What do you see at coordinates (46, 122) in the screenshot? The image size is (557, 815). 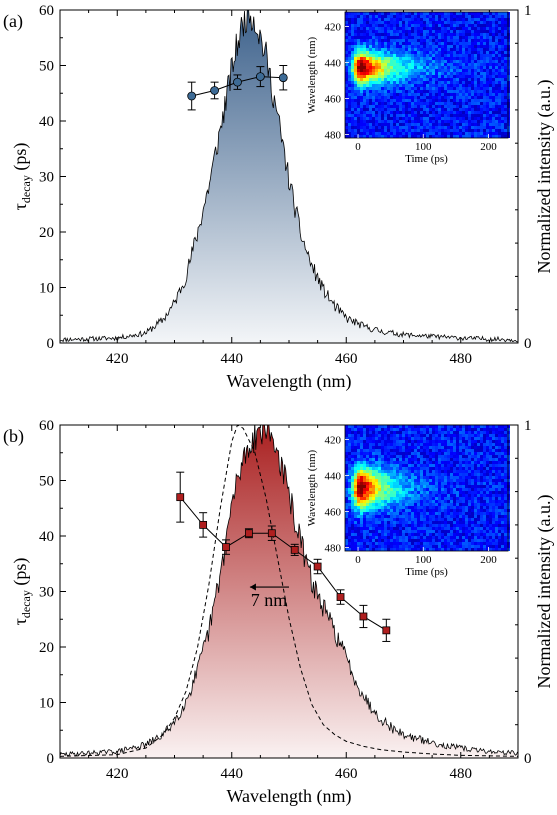 I see `y-tick-label-left: 40` at bounding box center [46, 122].